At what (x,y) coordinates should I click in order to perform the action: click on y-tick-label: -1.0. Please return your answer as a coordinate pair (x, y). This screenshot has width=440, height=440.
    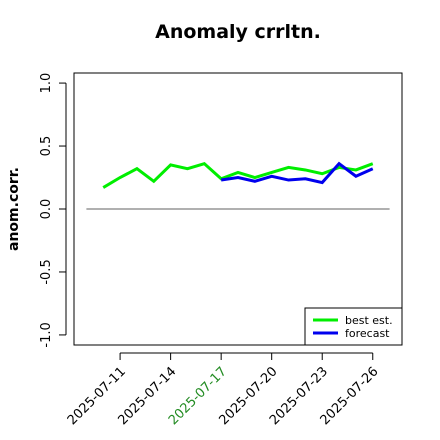
    Looking at the image, I should click on (46, 334).